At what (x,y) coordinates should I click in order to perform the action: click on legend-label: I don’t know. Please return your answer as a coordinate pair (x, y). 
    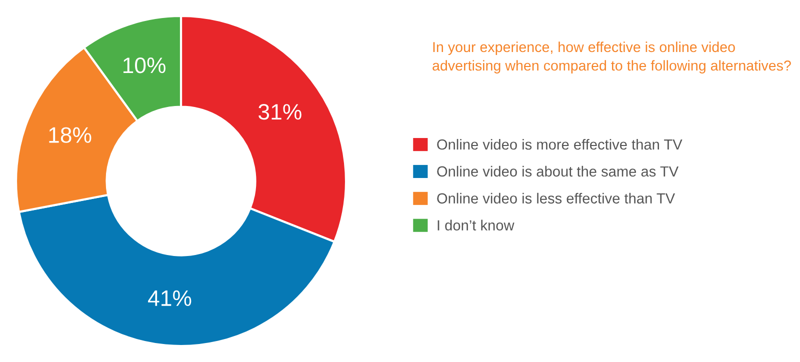
    Looking at the image, I should click on (476, 225).